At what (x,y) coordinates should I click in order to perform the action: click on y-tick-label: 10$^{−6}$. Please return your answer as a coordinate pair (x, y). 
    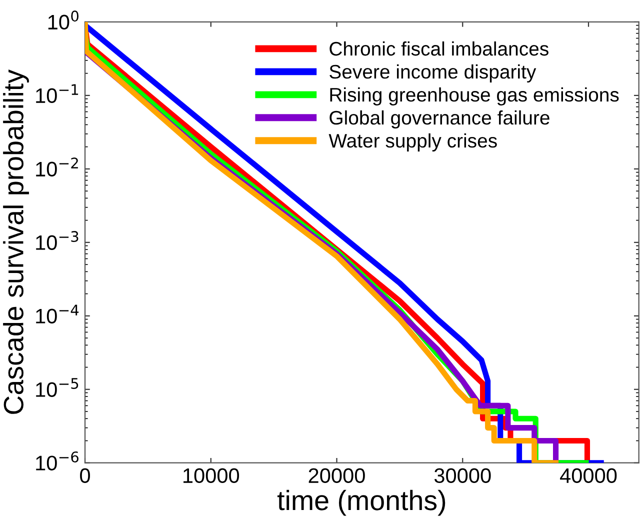
    Looking at the image, I should click on (57, 460).